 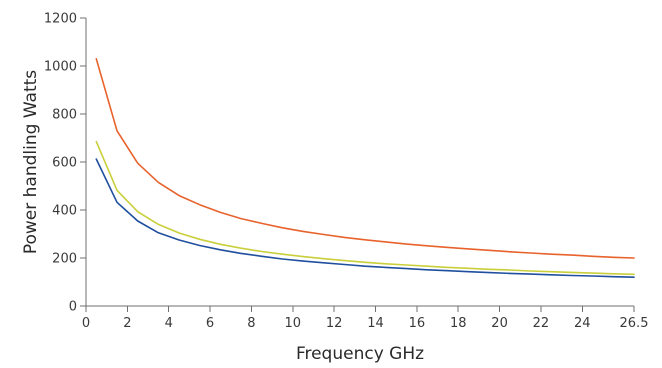 I want to click on x-tick-label: 2, so click(x=127, y=323).